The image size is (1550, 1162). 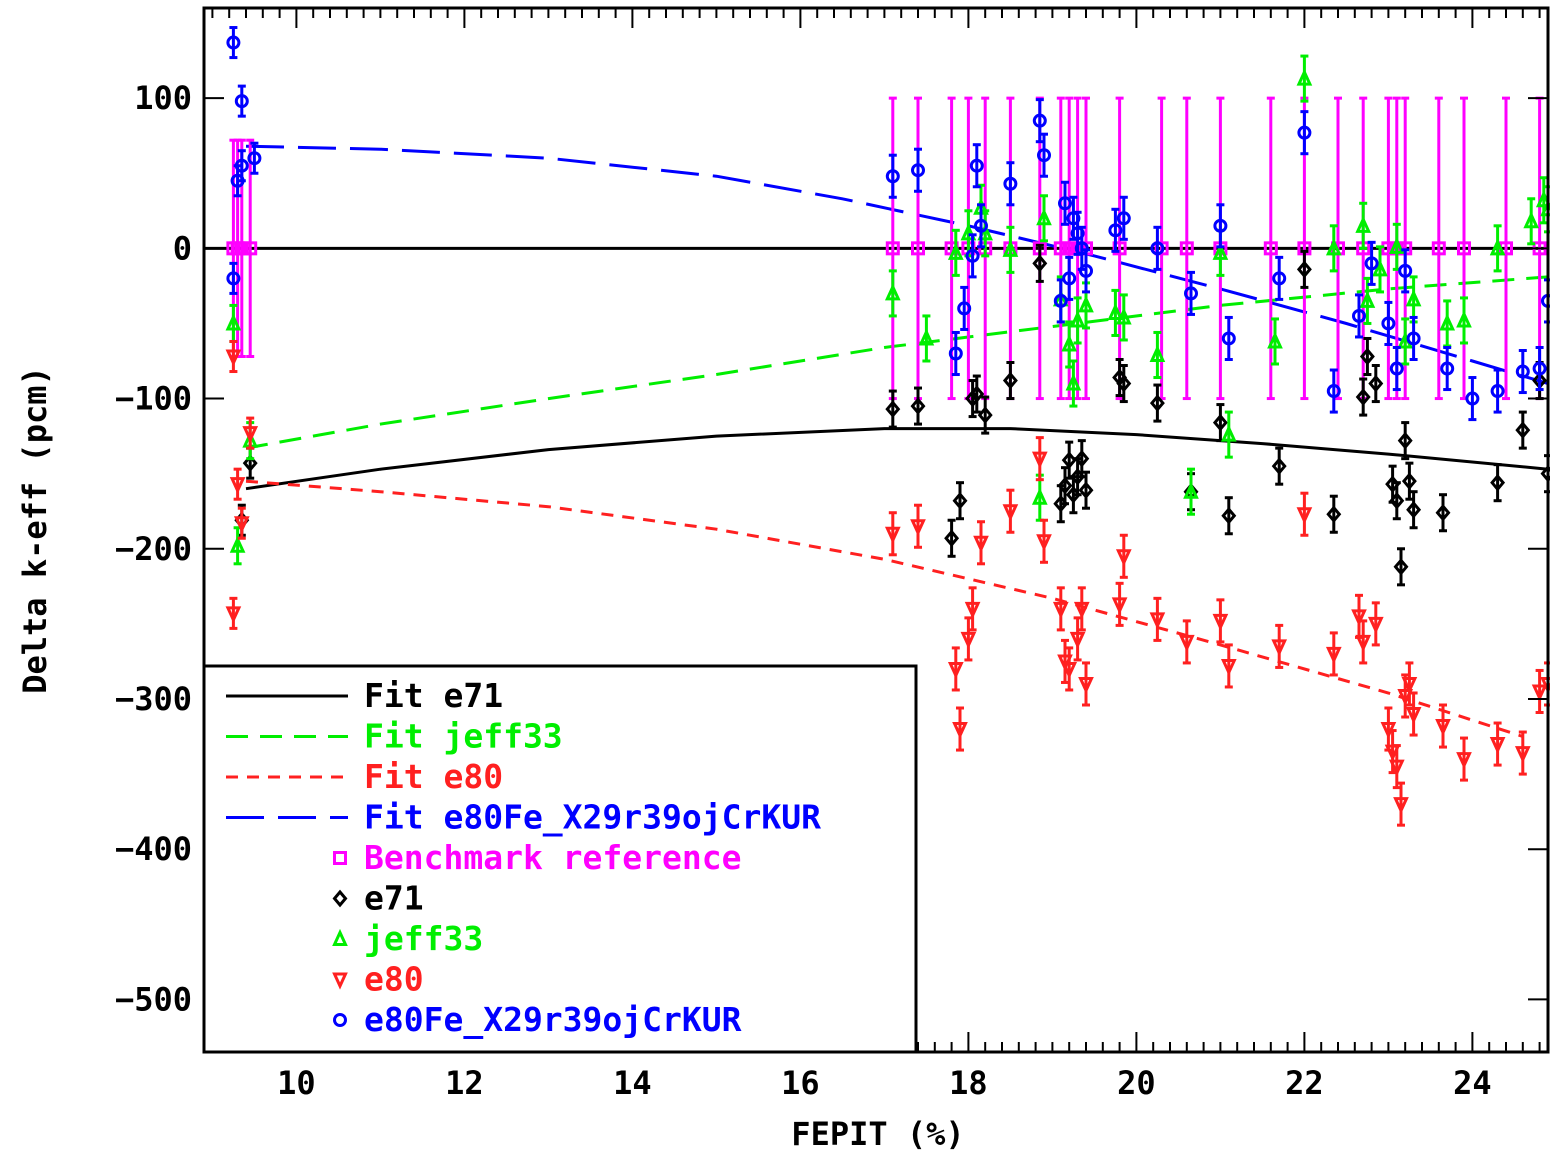 What do you see at coordinates (35, 530) in the screenshot?
I see `y-axis-title: Delta k-eff (pcm)` at bounding box center [35, 530].